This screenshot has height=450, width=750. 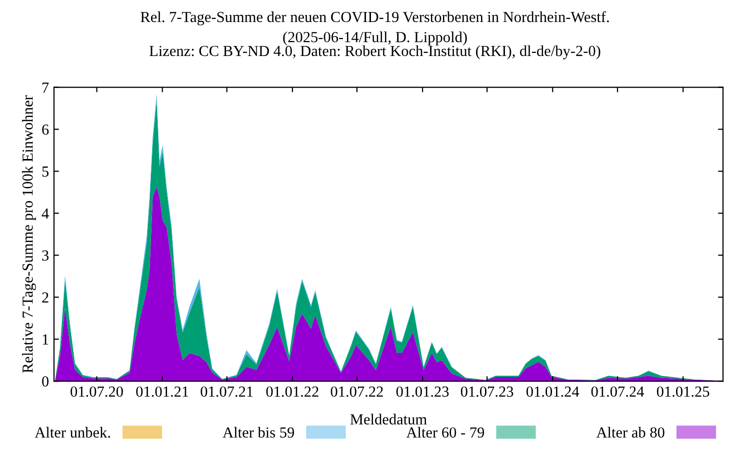 What do you see at coordinates (45, 171) in the screenshot?
I see `y-tick-label: 5` at bounding box center [45, 171].